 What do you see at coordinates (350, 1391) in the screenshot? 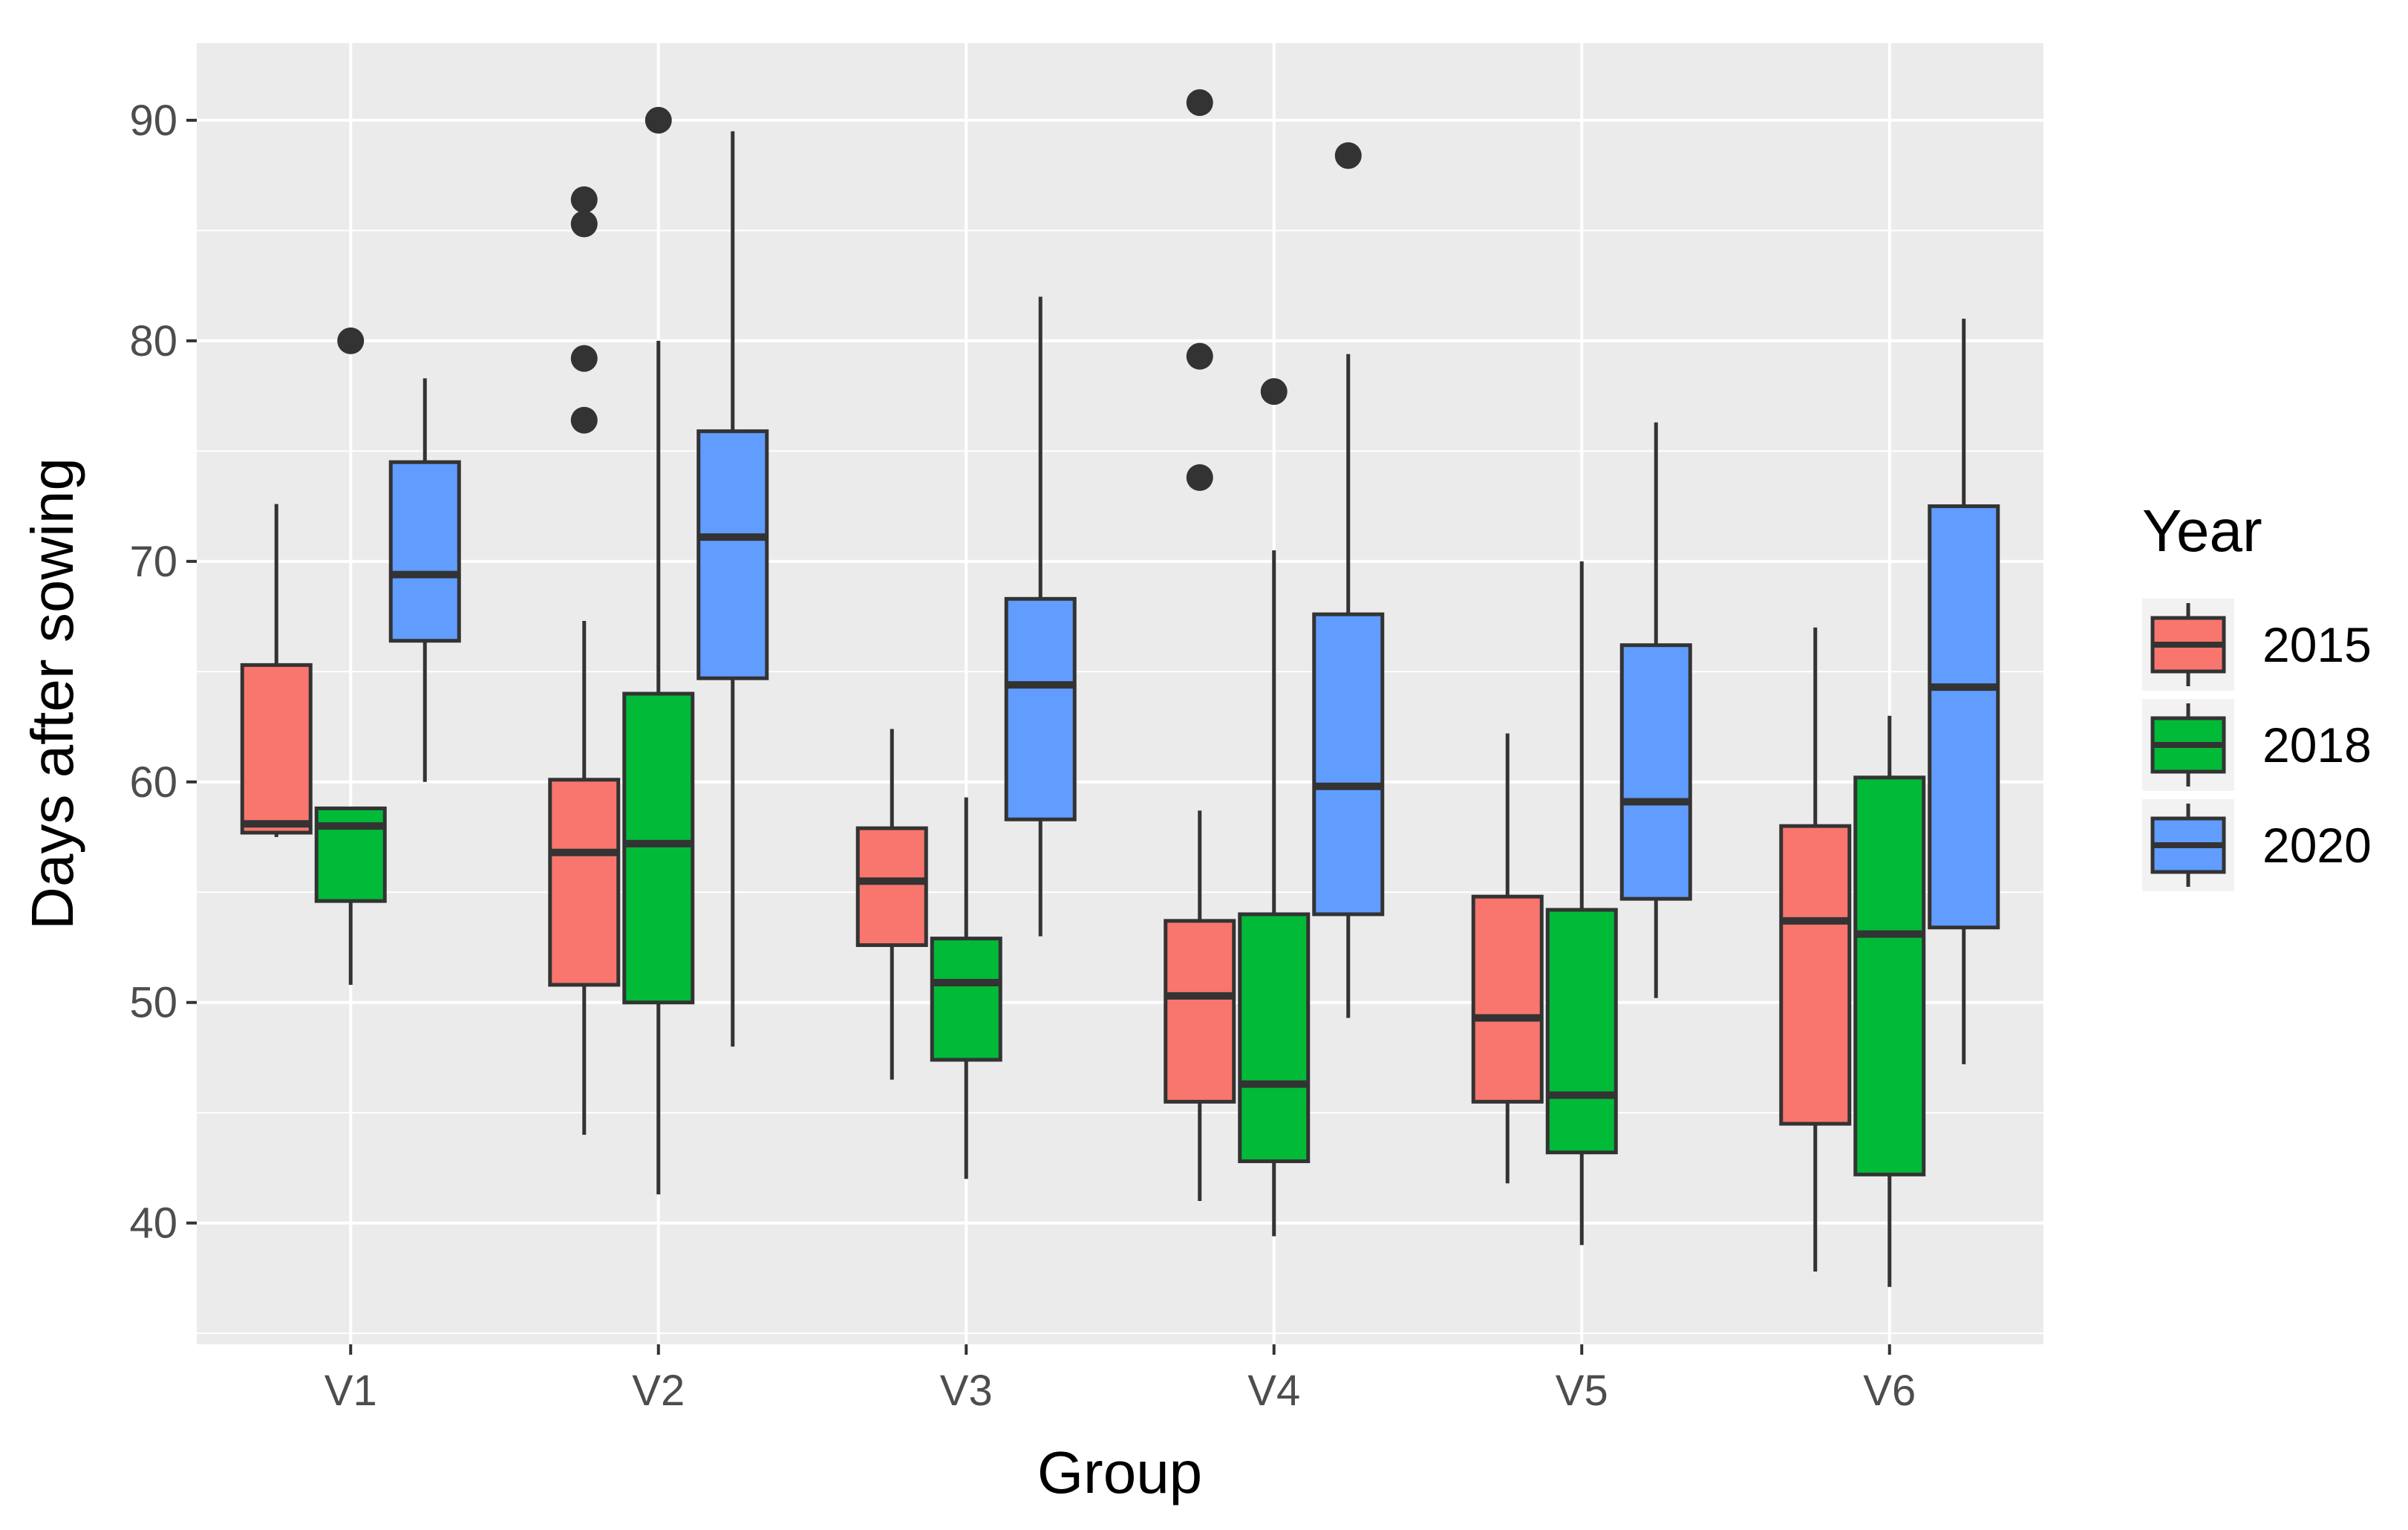
I see `x-tick-label: V1` at bounding box center [350, 1391].